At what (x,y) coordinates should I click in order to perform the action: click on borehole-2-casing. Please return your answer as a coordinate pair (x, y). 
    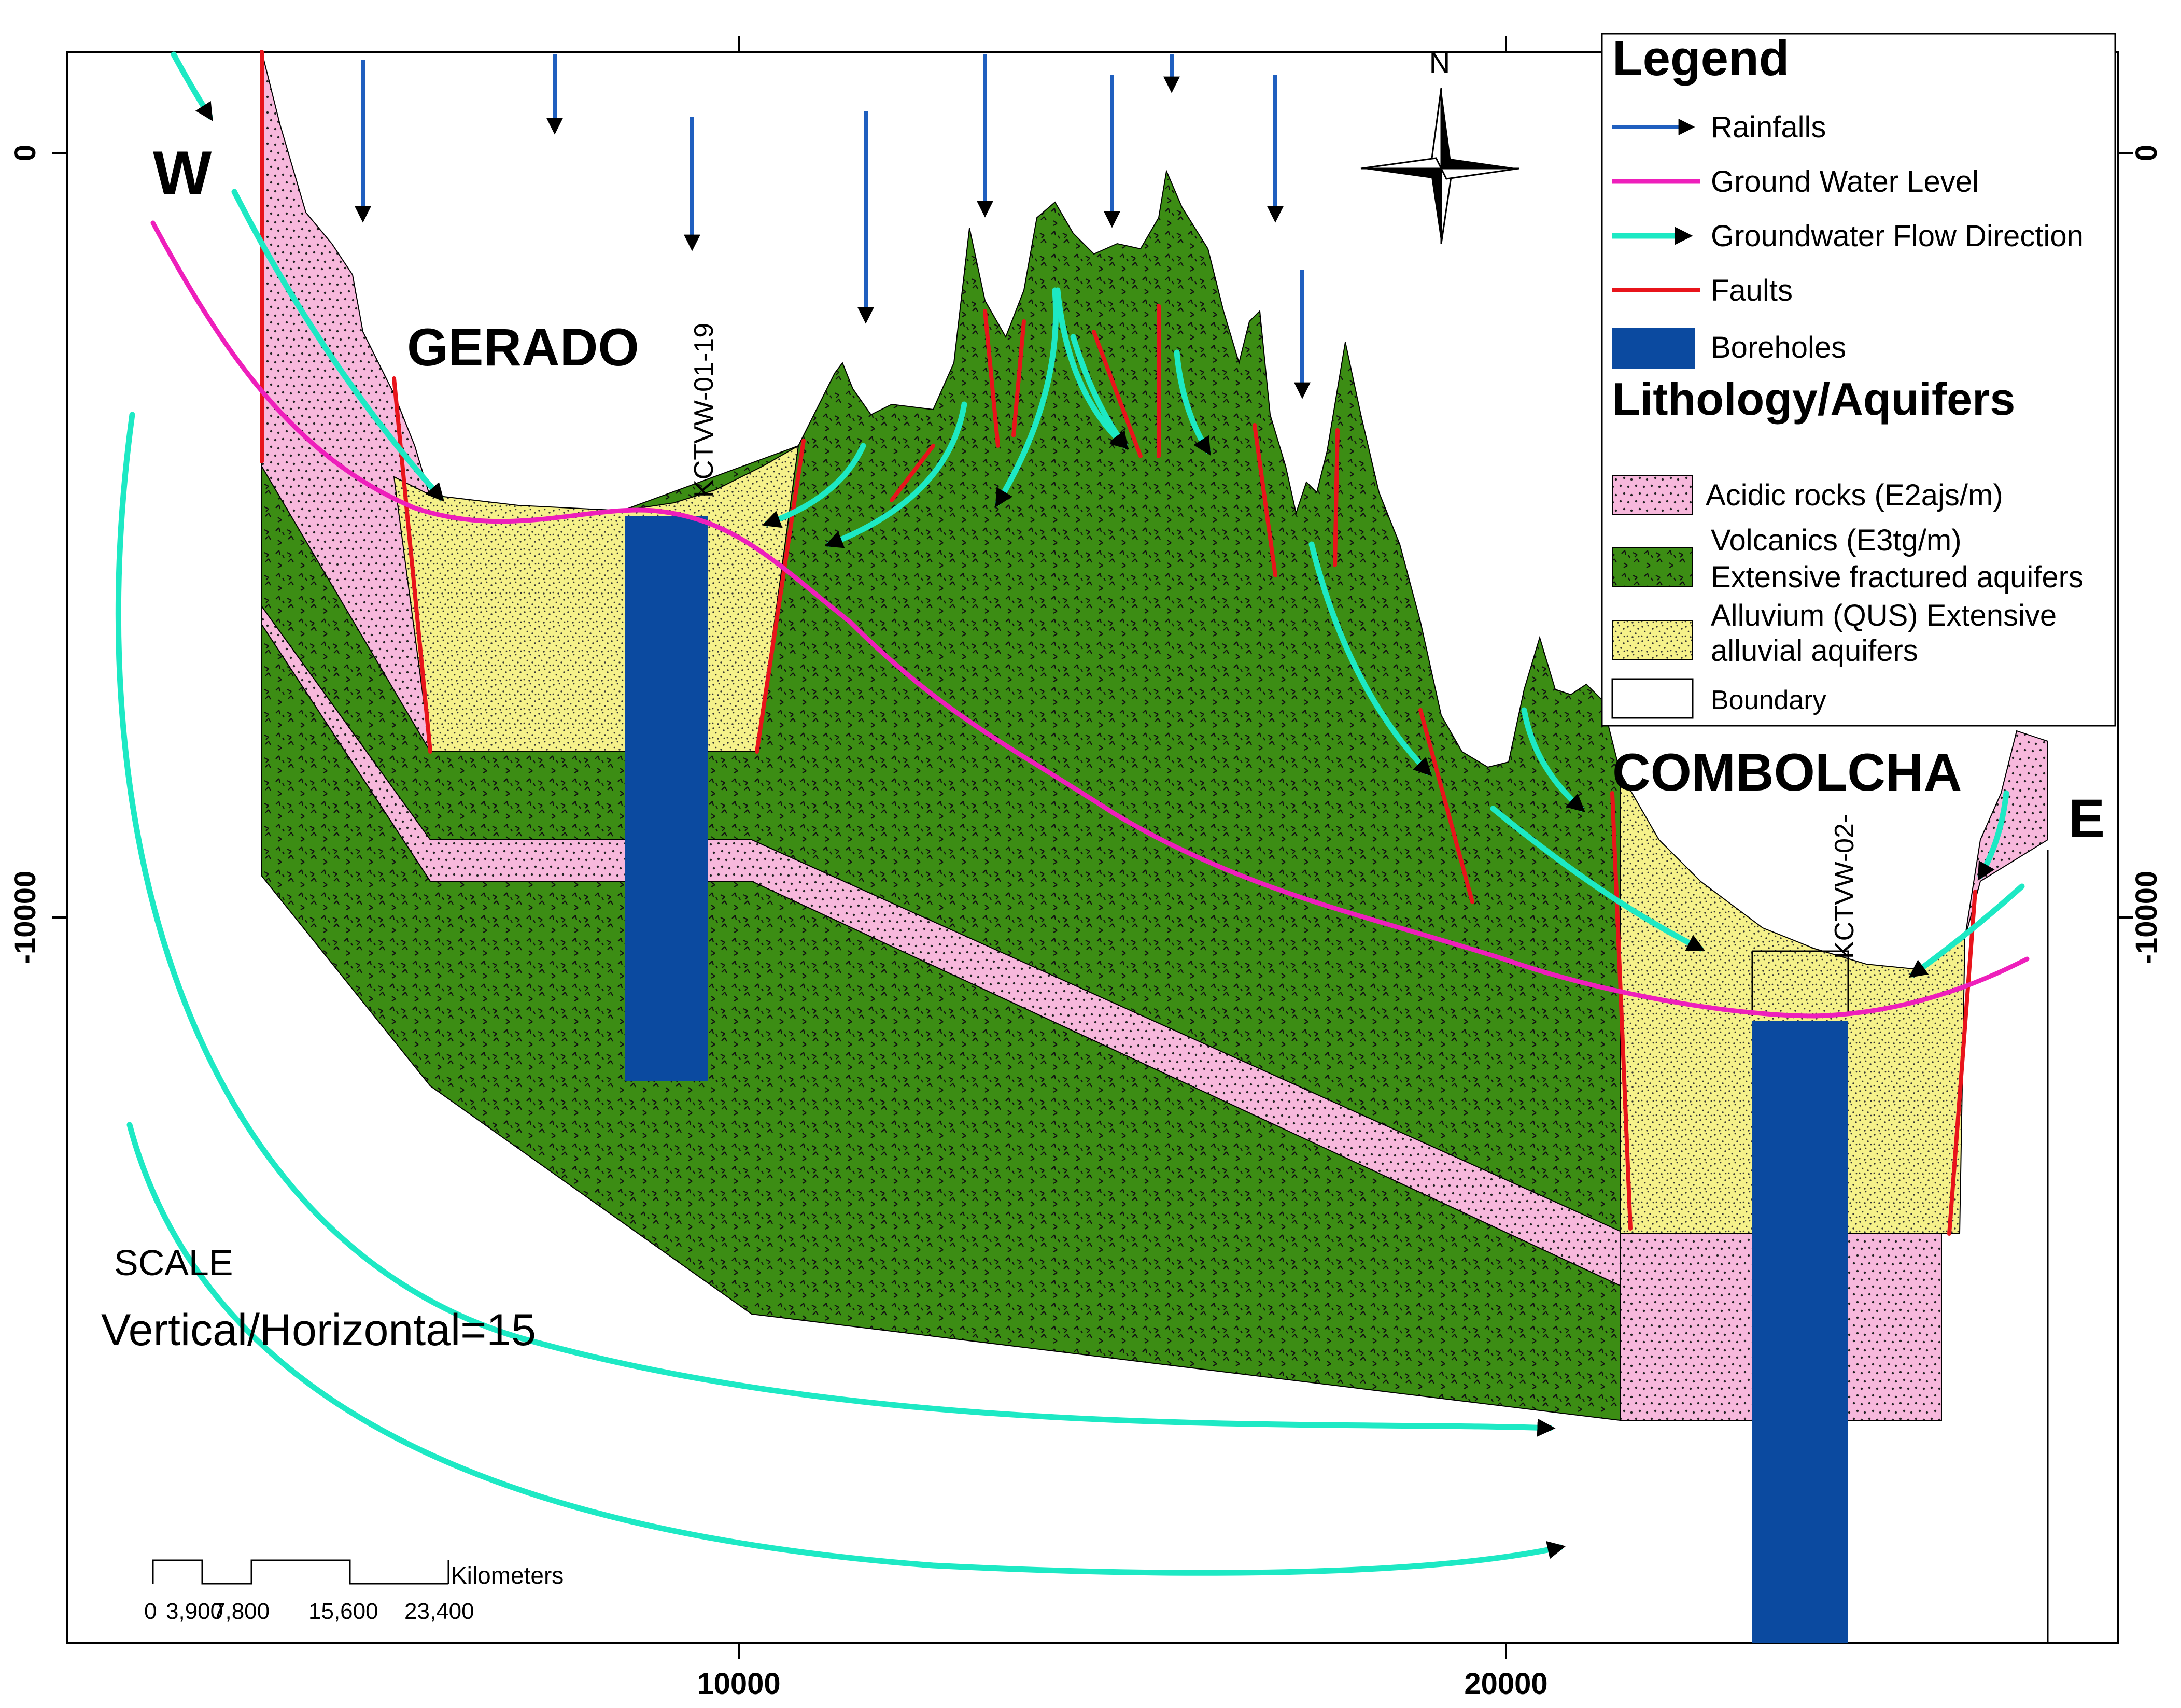
    Looking at the image, I should click on (1800, 983).